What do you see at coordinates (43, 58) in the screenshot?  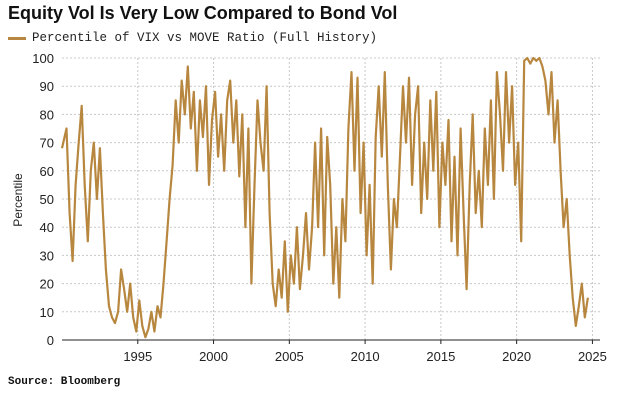 I see `y-tick-label: 100` at bounding box center [43, 58].